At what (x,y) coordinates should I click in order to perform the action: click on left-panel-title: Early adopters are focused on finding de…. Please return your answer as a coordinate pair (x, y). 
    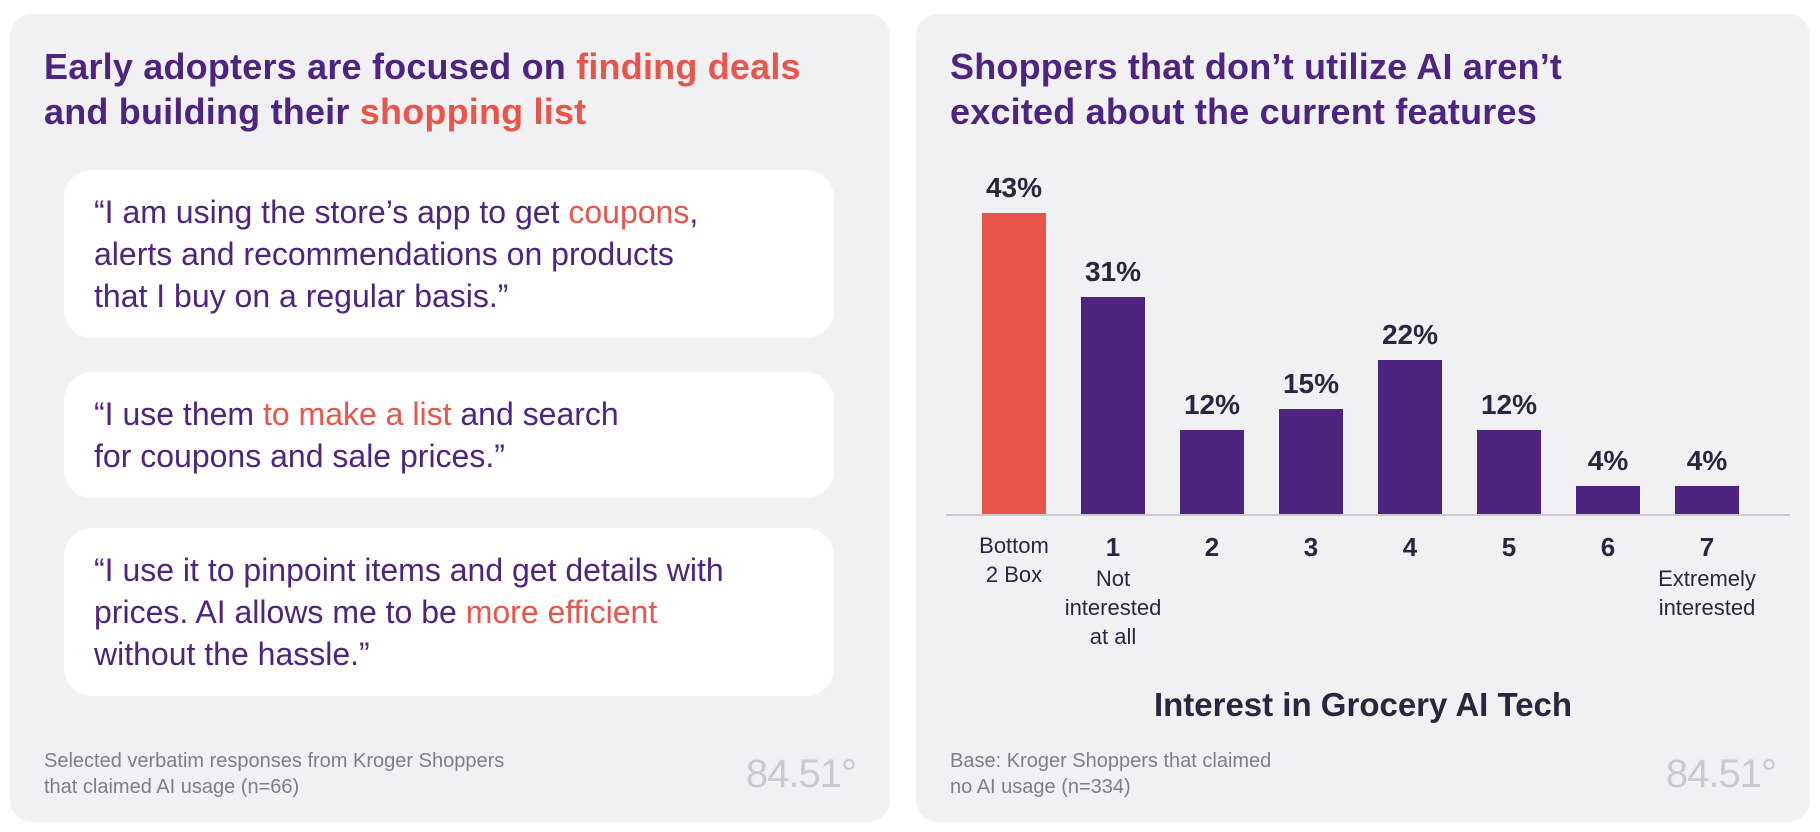
    Looking at the image, I should click on (422, 89).